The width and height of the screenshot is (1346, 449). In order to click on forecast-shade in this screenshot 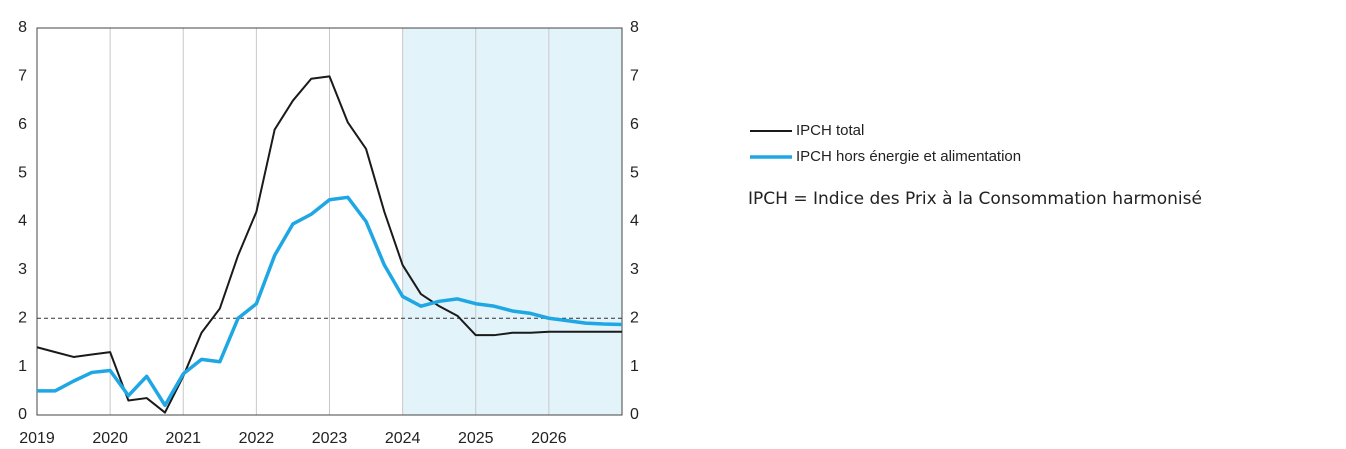, I will do `click(512, 221)`.